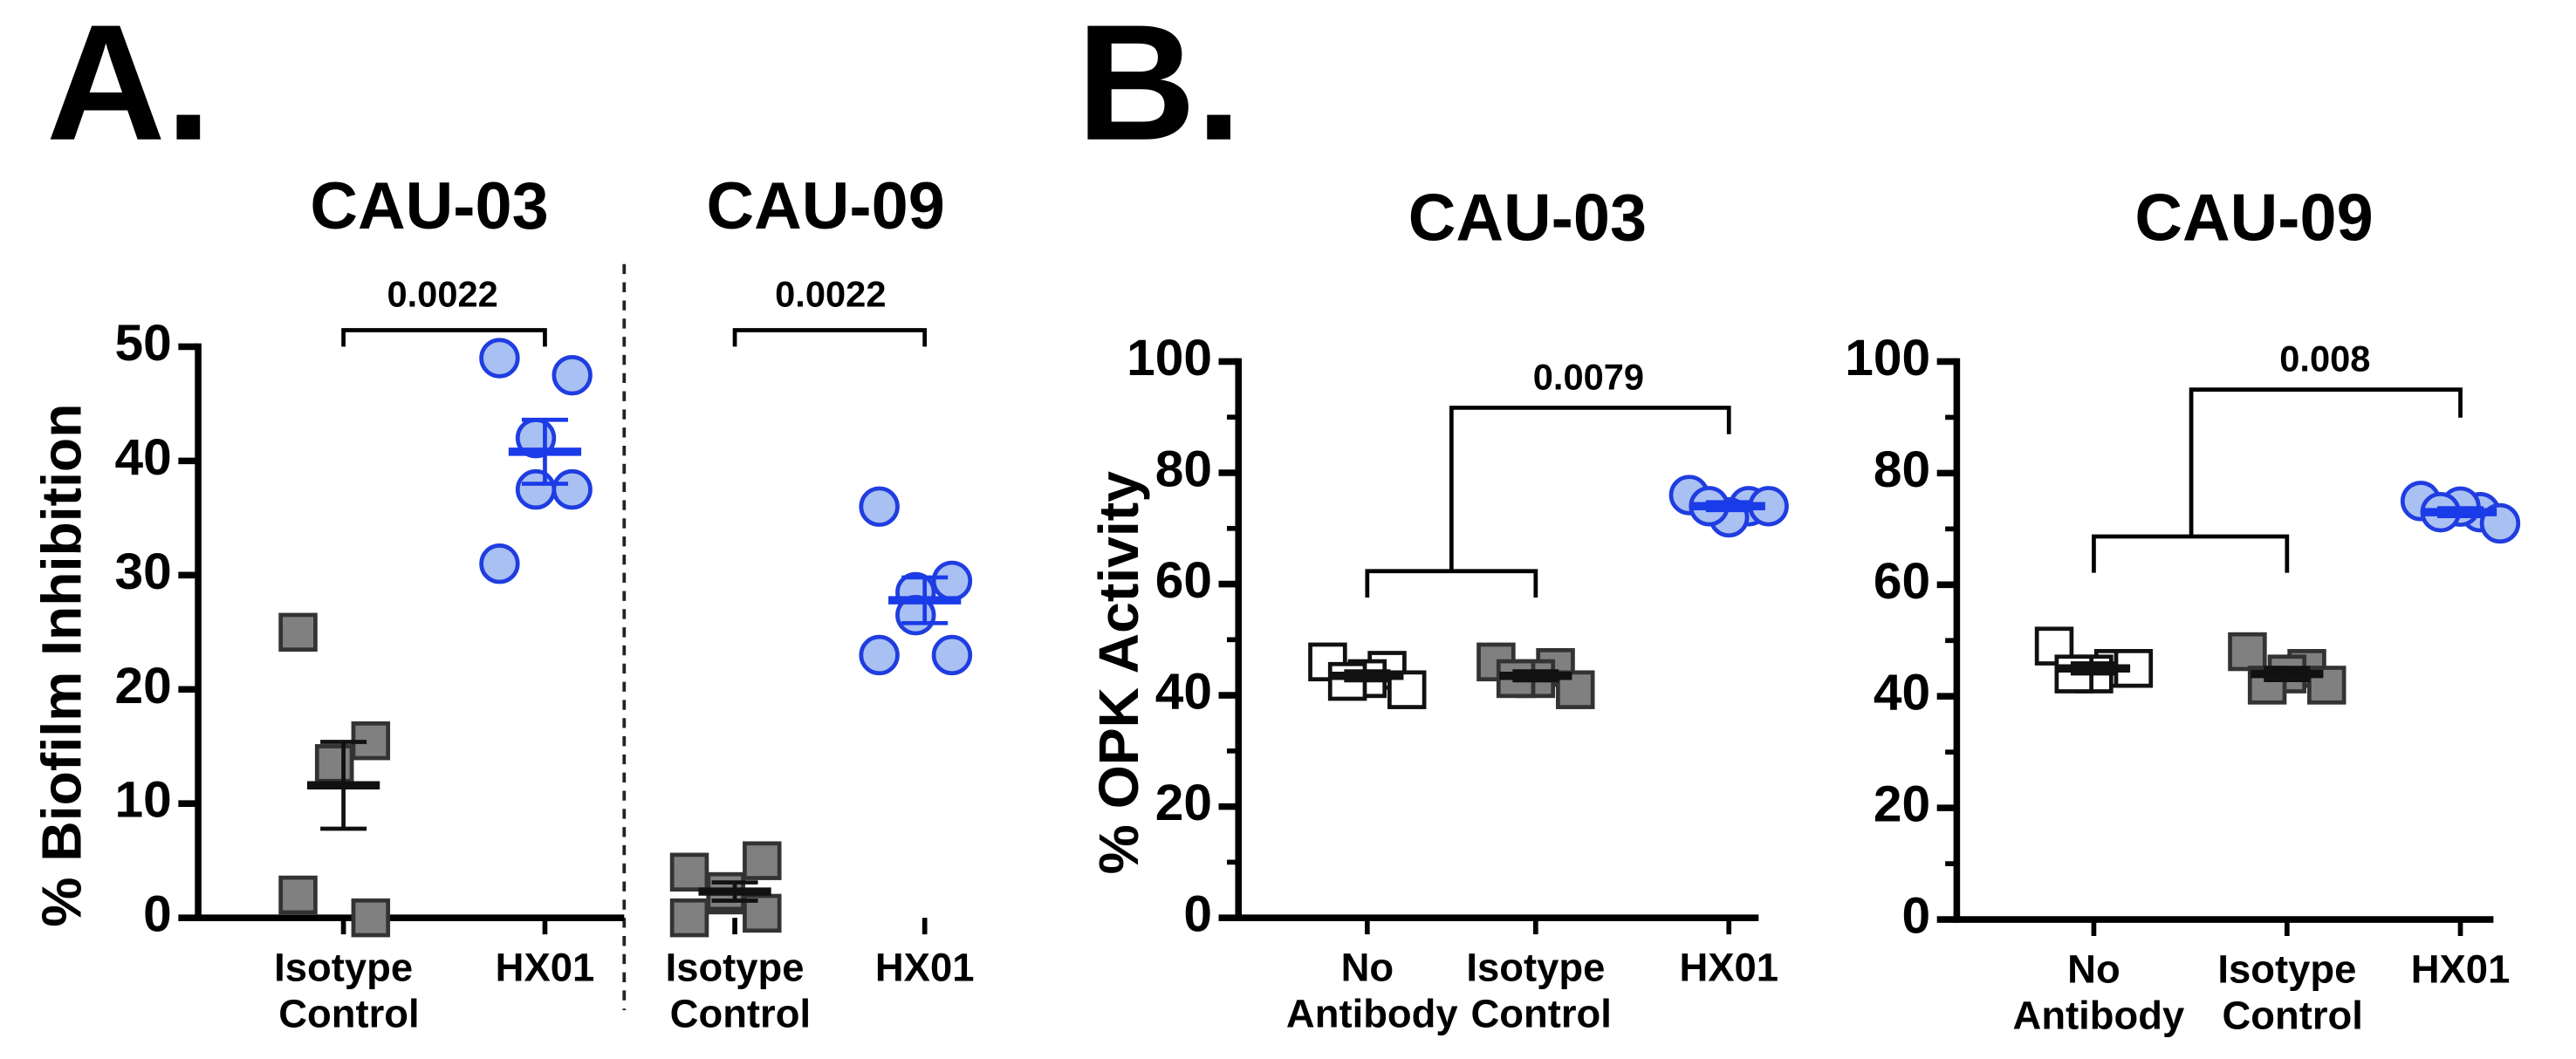 The height and width of the screenshot is (1059, 2576). Describe the element at coordinates (2324, 358) in the screenshot. I see `p-value: 0.008` at that location.